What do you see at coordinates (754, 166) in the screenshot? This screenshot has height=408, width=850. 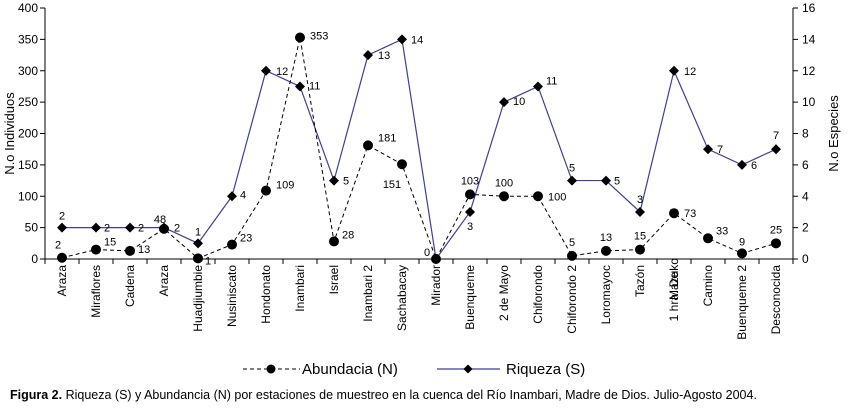 I see `riqueza-value-label: 6` at bounding box center [754, 166].